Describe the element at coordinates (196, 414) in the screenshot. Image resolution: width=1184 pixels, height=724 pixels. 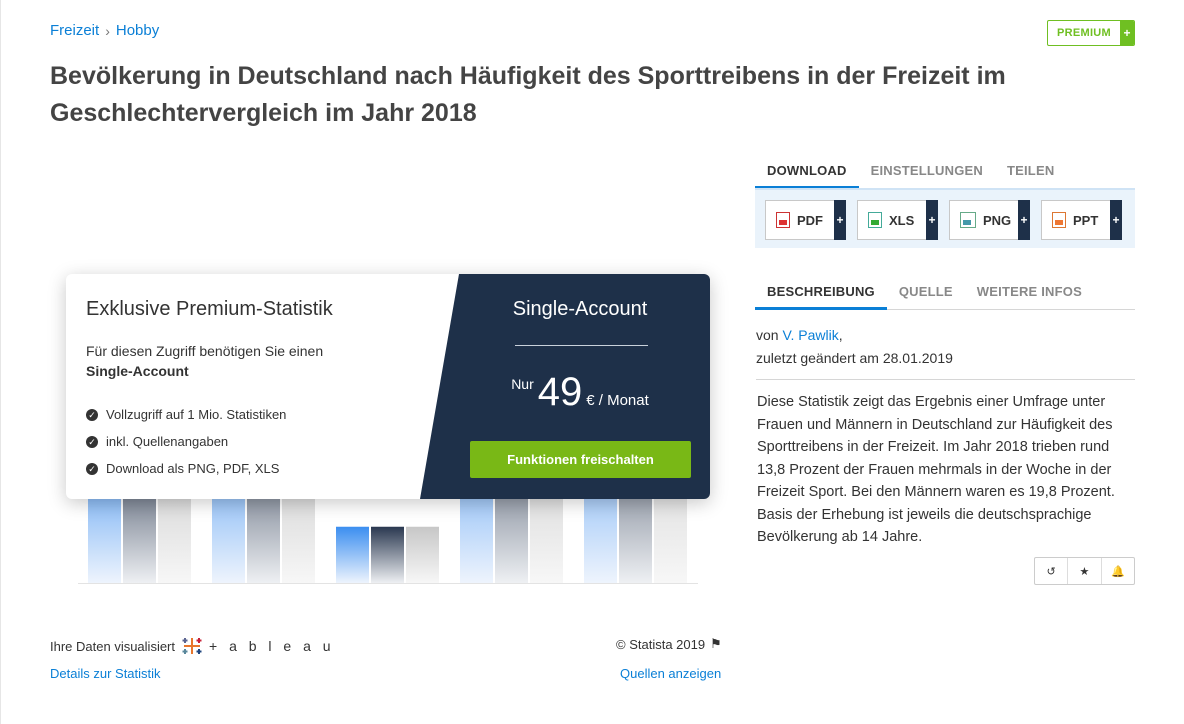
I see `feature-text: Vollzugriff auf 1 Mio. Statistiken` at that location.